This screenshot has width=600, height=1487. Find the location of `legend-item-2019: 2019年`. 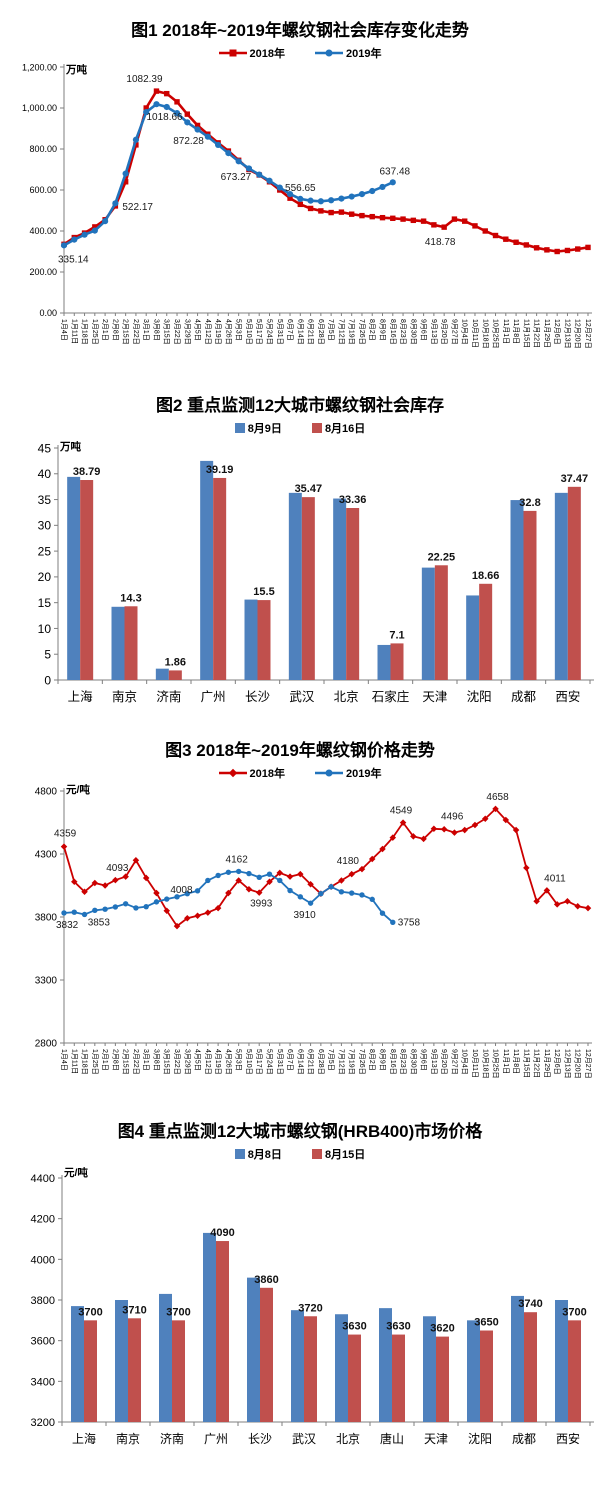

legend-item-2019: 2019年 is located at coordinates (348, 53).